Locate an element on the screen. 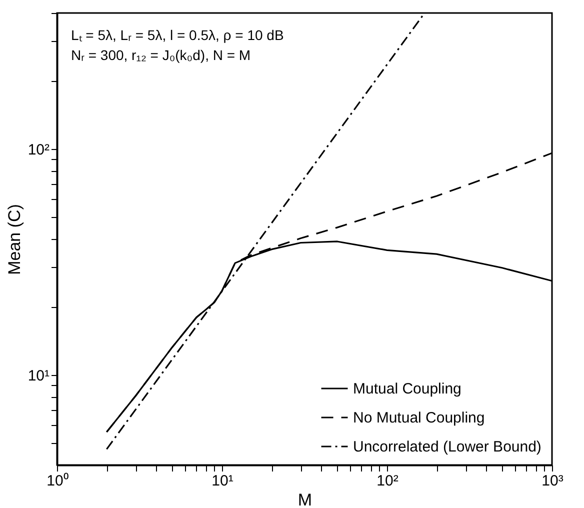 The width and height of the screenshot is (584, 508). annotation: Lₜ = 5λ, Lᵣ = 5λ, l = 0.5λ, ρ = 10 dB is located at coordinates (177, 35).